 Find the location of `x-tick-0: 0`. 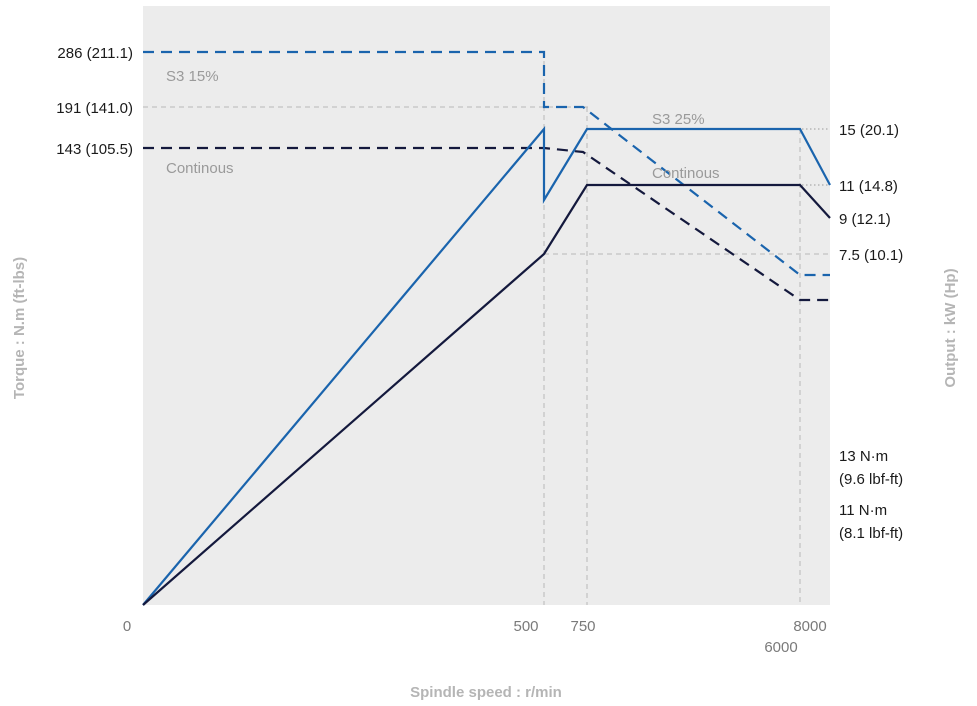

x-tick-0: 0 is located at coordinates (127, 626).